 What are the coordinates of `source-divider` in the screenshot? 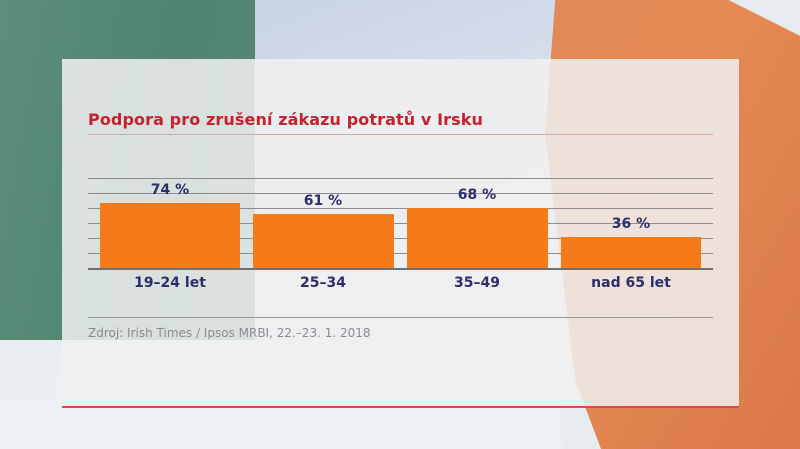 It's located at (400, 317).